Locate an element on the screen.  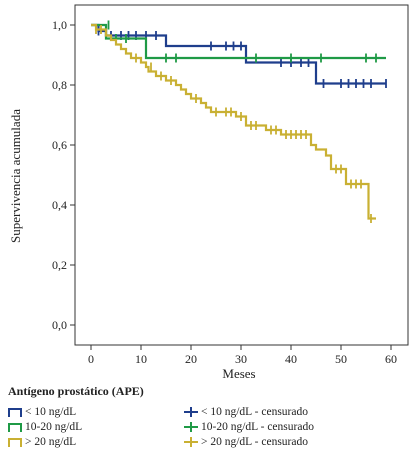
legend-item-label: 10-20 ng/dL is located at coordinates (54, 426).